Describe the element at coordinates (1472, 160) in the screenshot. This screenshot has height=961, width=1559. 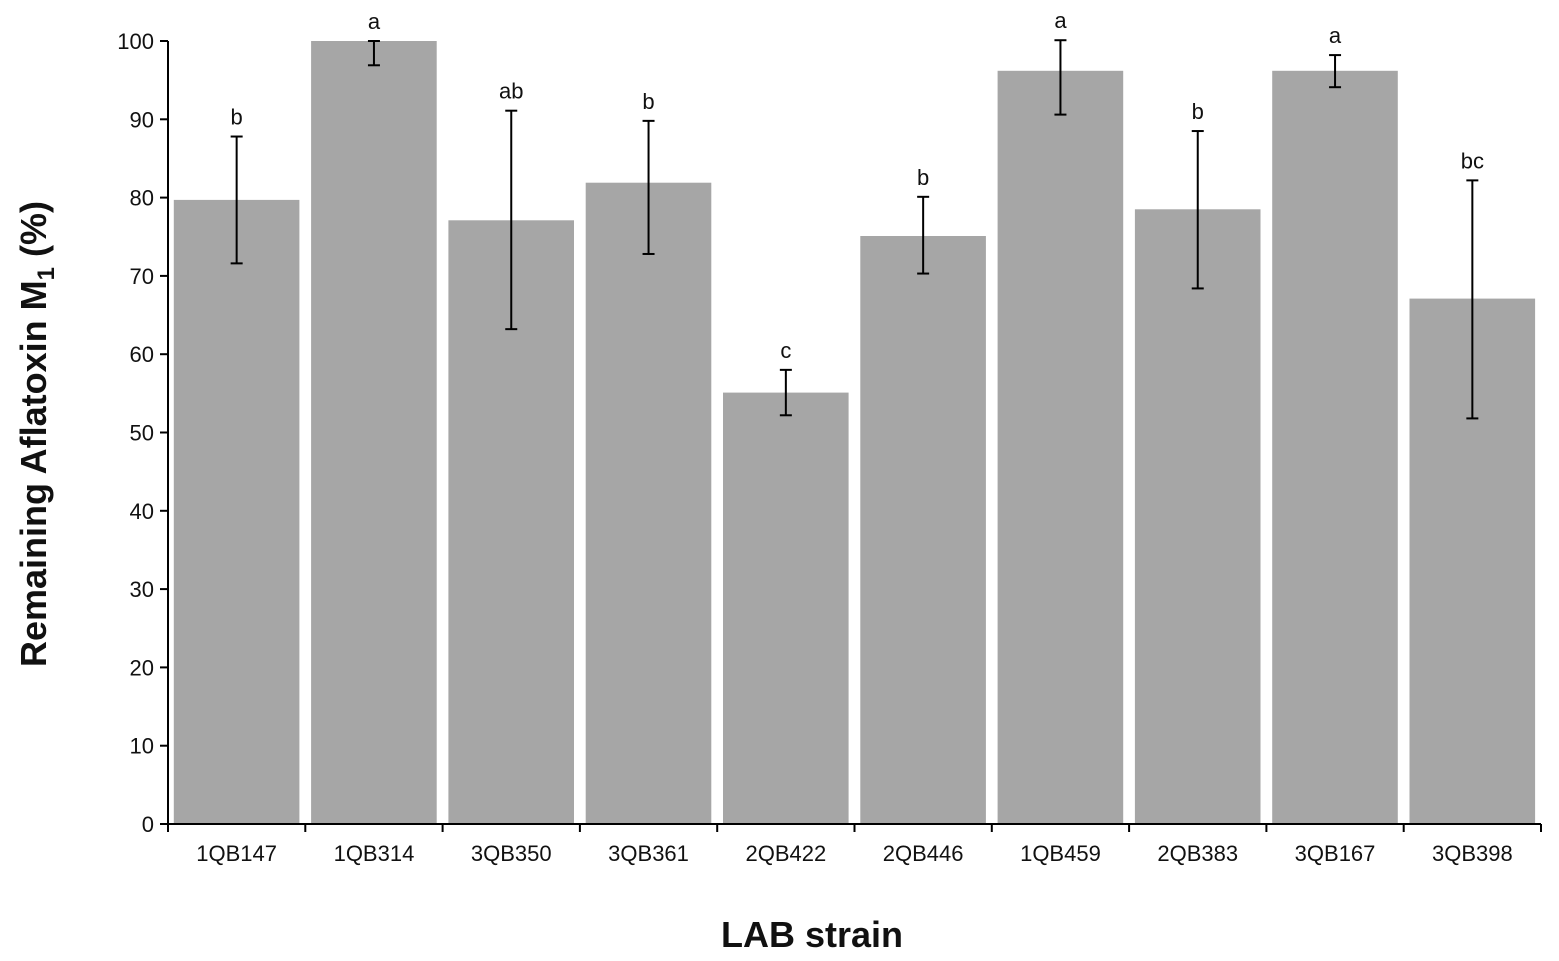
I see `significance-label-3QB398: bc` at that location.